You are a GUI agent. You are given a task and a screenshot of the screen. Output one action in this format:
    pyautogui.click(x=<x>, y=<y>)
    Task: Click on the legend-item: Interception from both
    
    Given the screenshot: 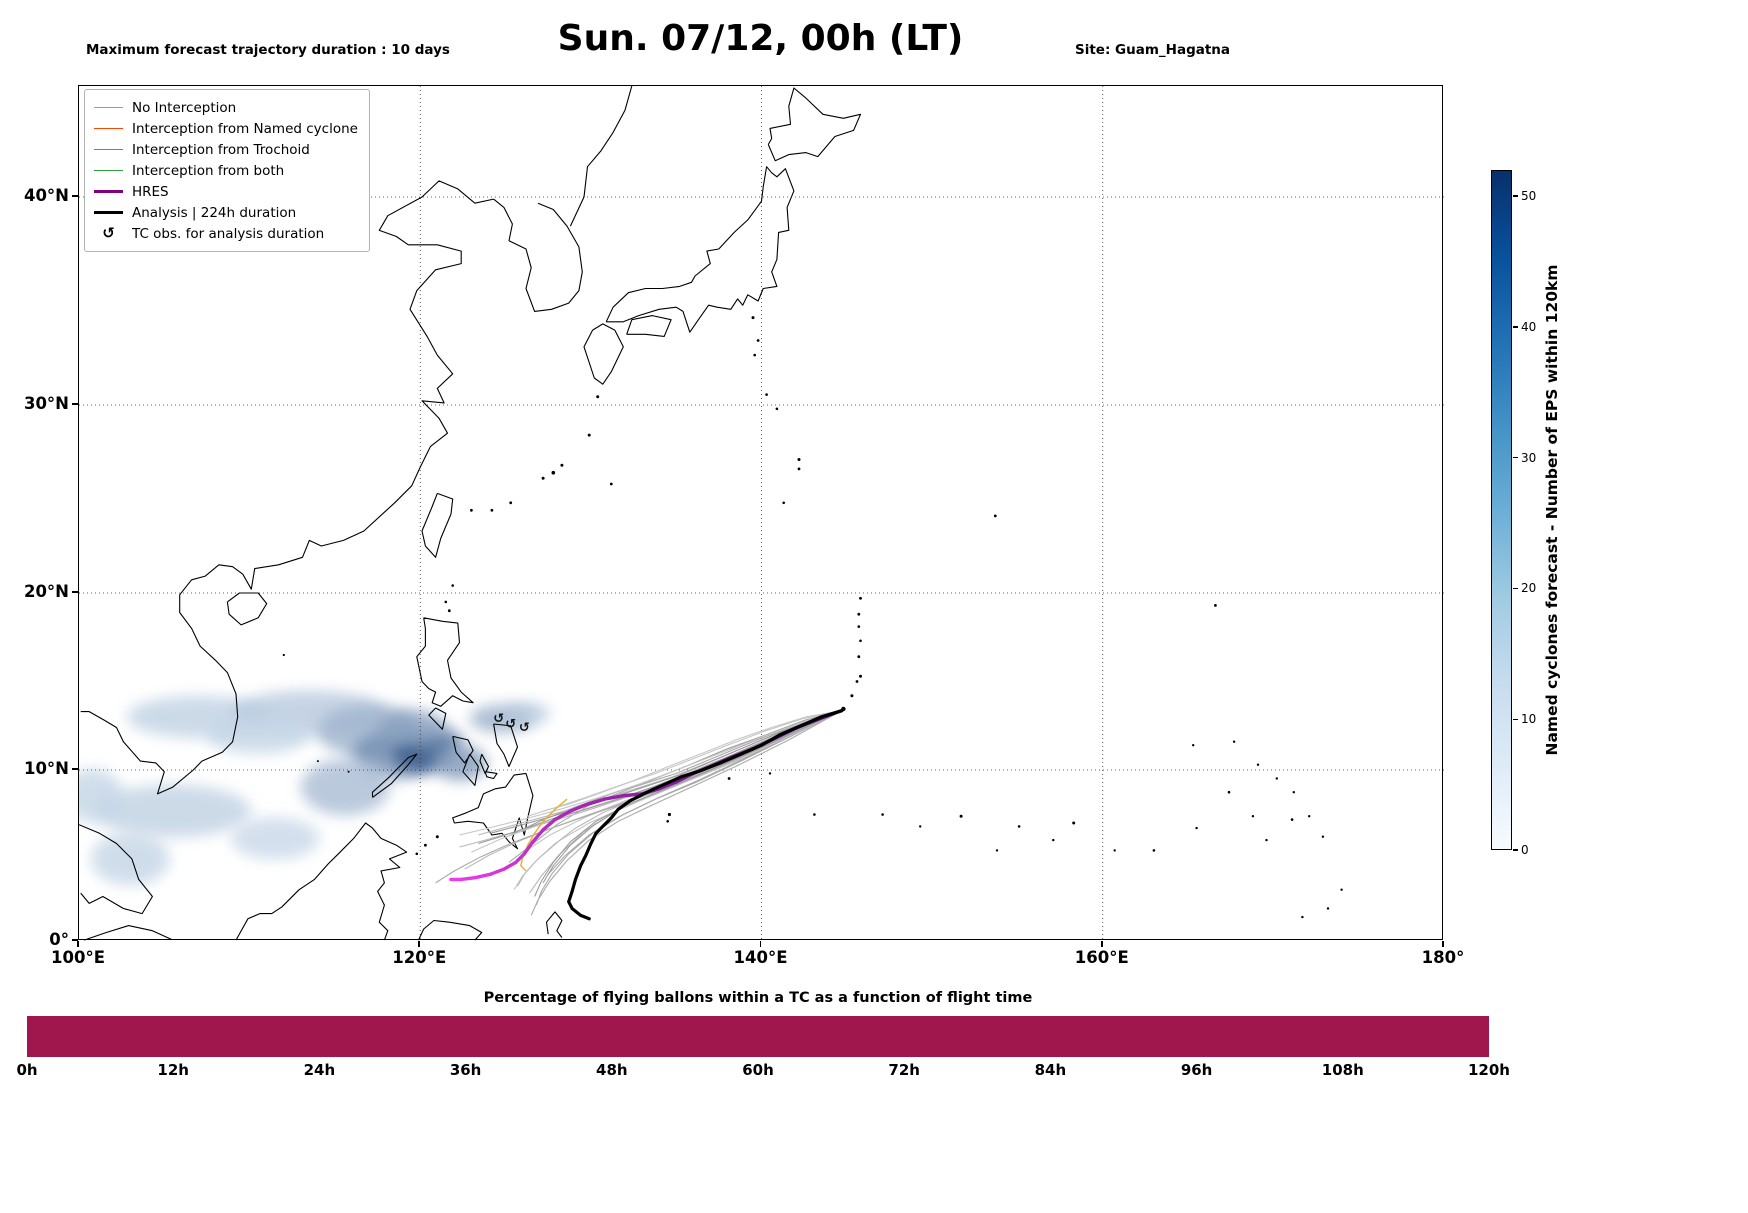 What is the action you would take?
    pyautogui.click(x=226, y=170)
    